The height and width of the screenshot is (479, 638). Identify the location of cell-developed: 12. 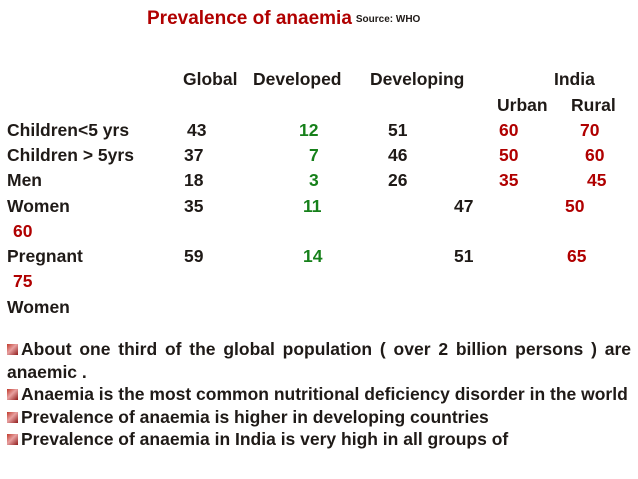
(309, 130).